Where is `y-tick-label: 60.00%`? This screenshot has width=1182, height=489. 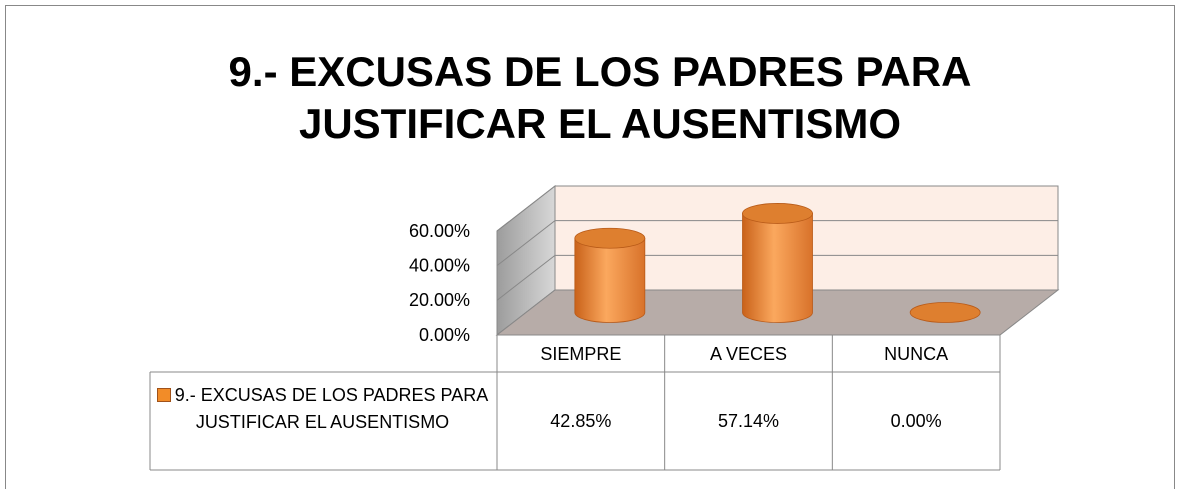
y-tick-label: 60.00% is located at coordinates (439, 231).